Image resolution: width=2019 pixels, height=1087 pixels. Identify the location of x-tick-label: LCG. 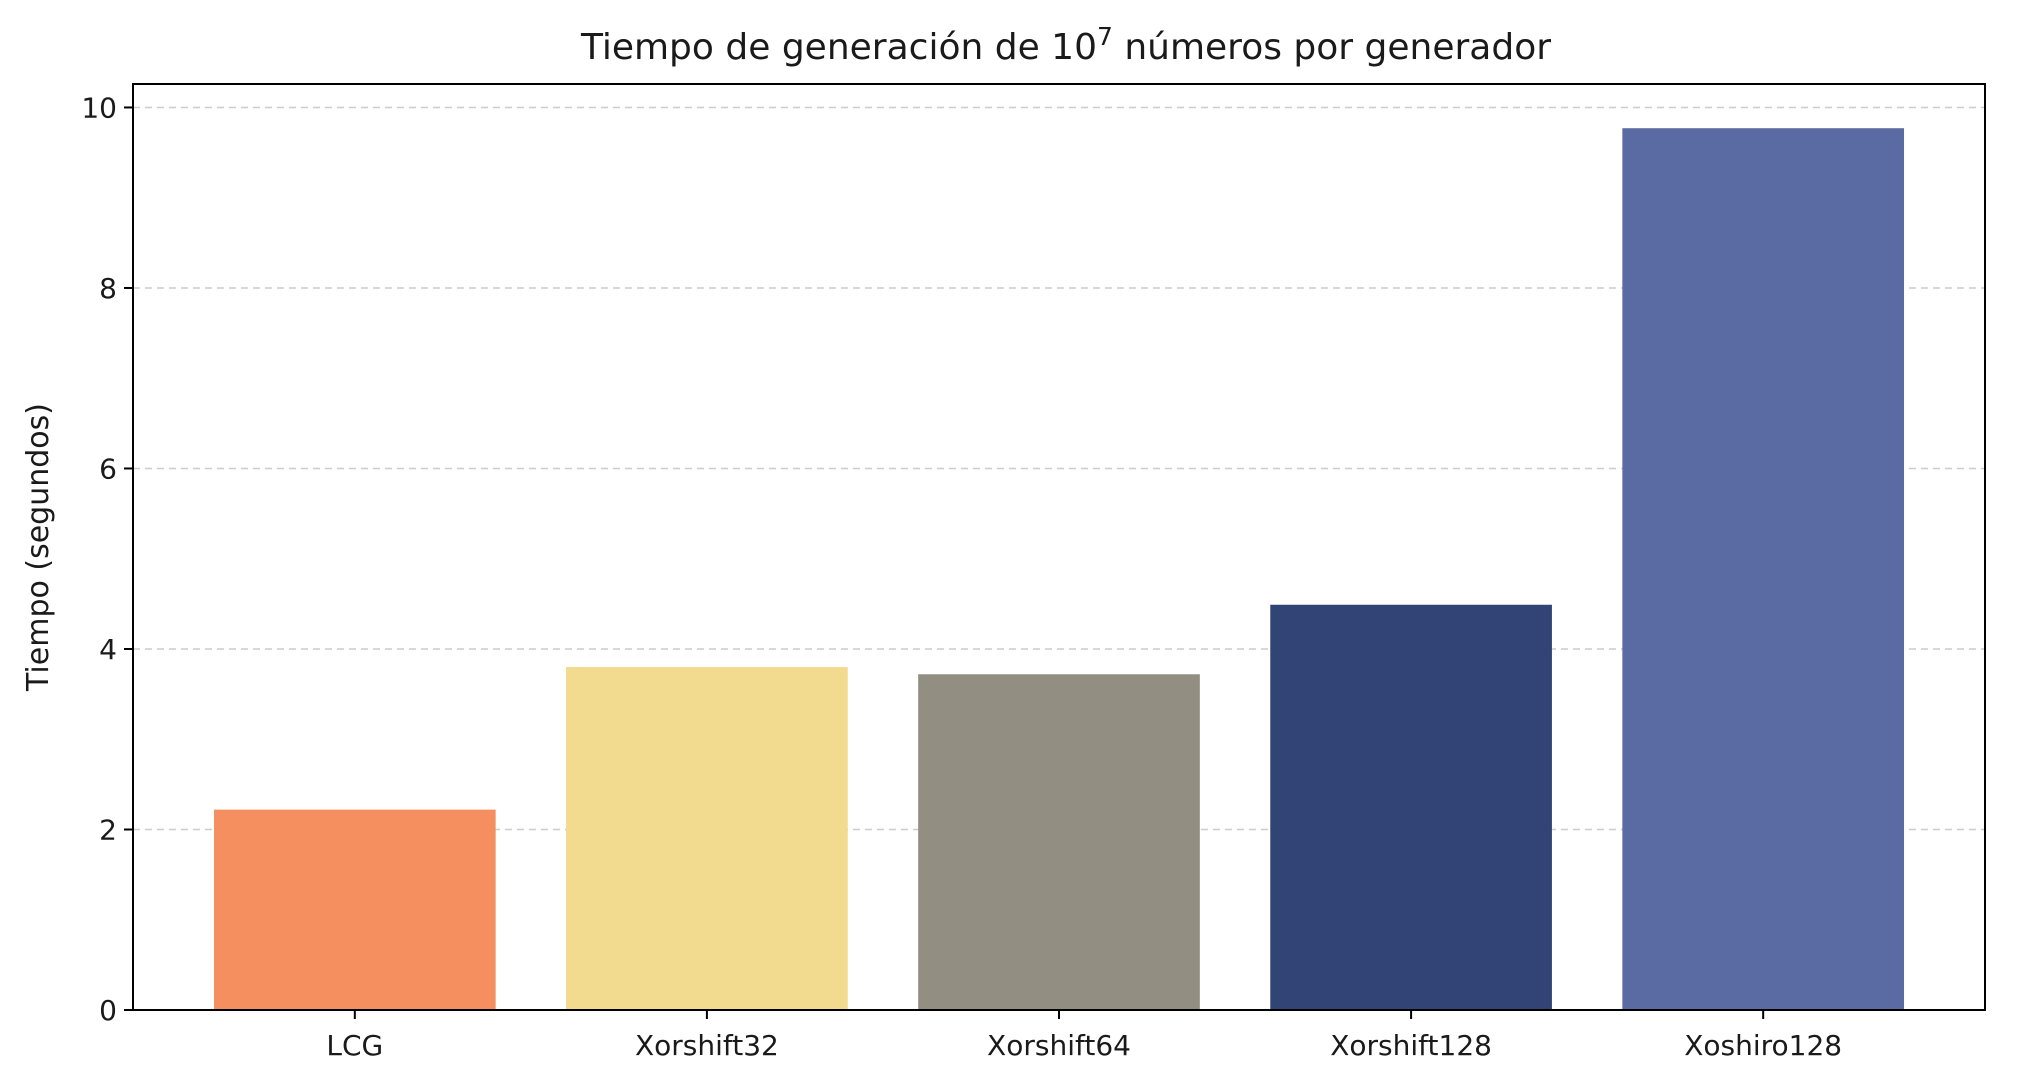
(354, 1045).